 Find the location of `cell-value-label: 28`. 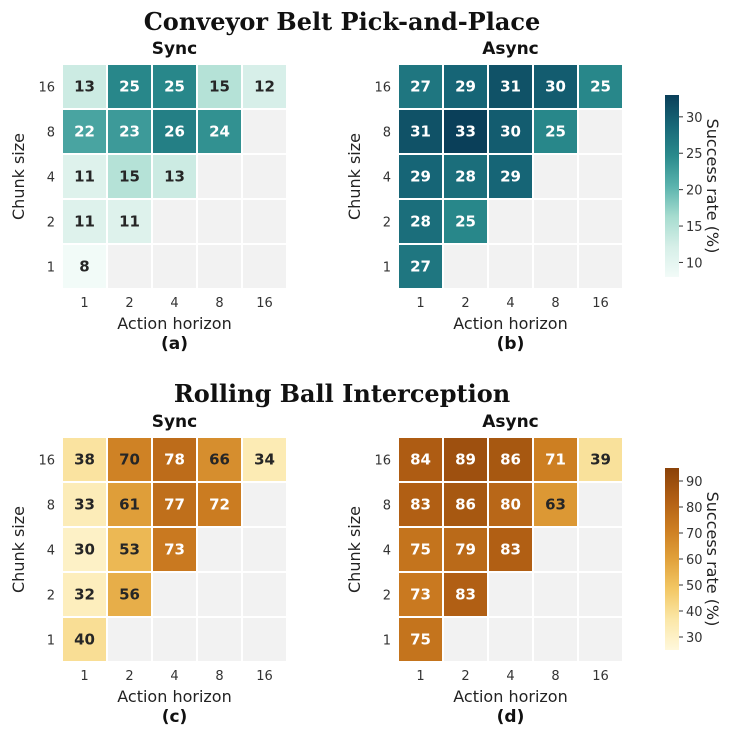

cell-value-label: 28 is located at coordinates (420, 222).